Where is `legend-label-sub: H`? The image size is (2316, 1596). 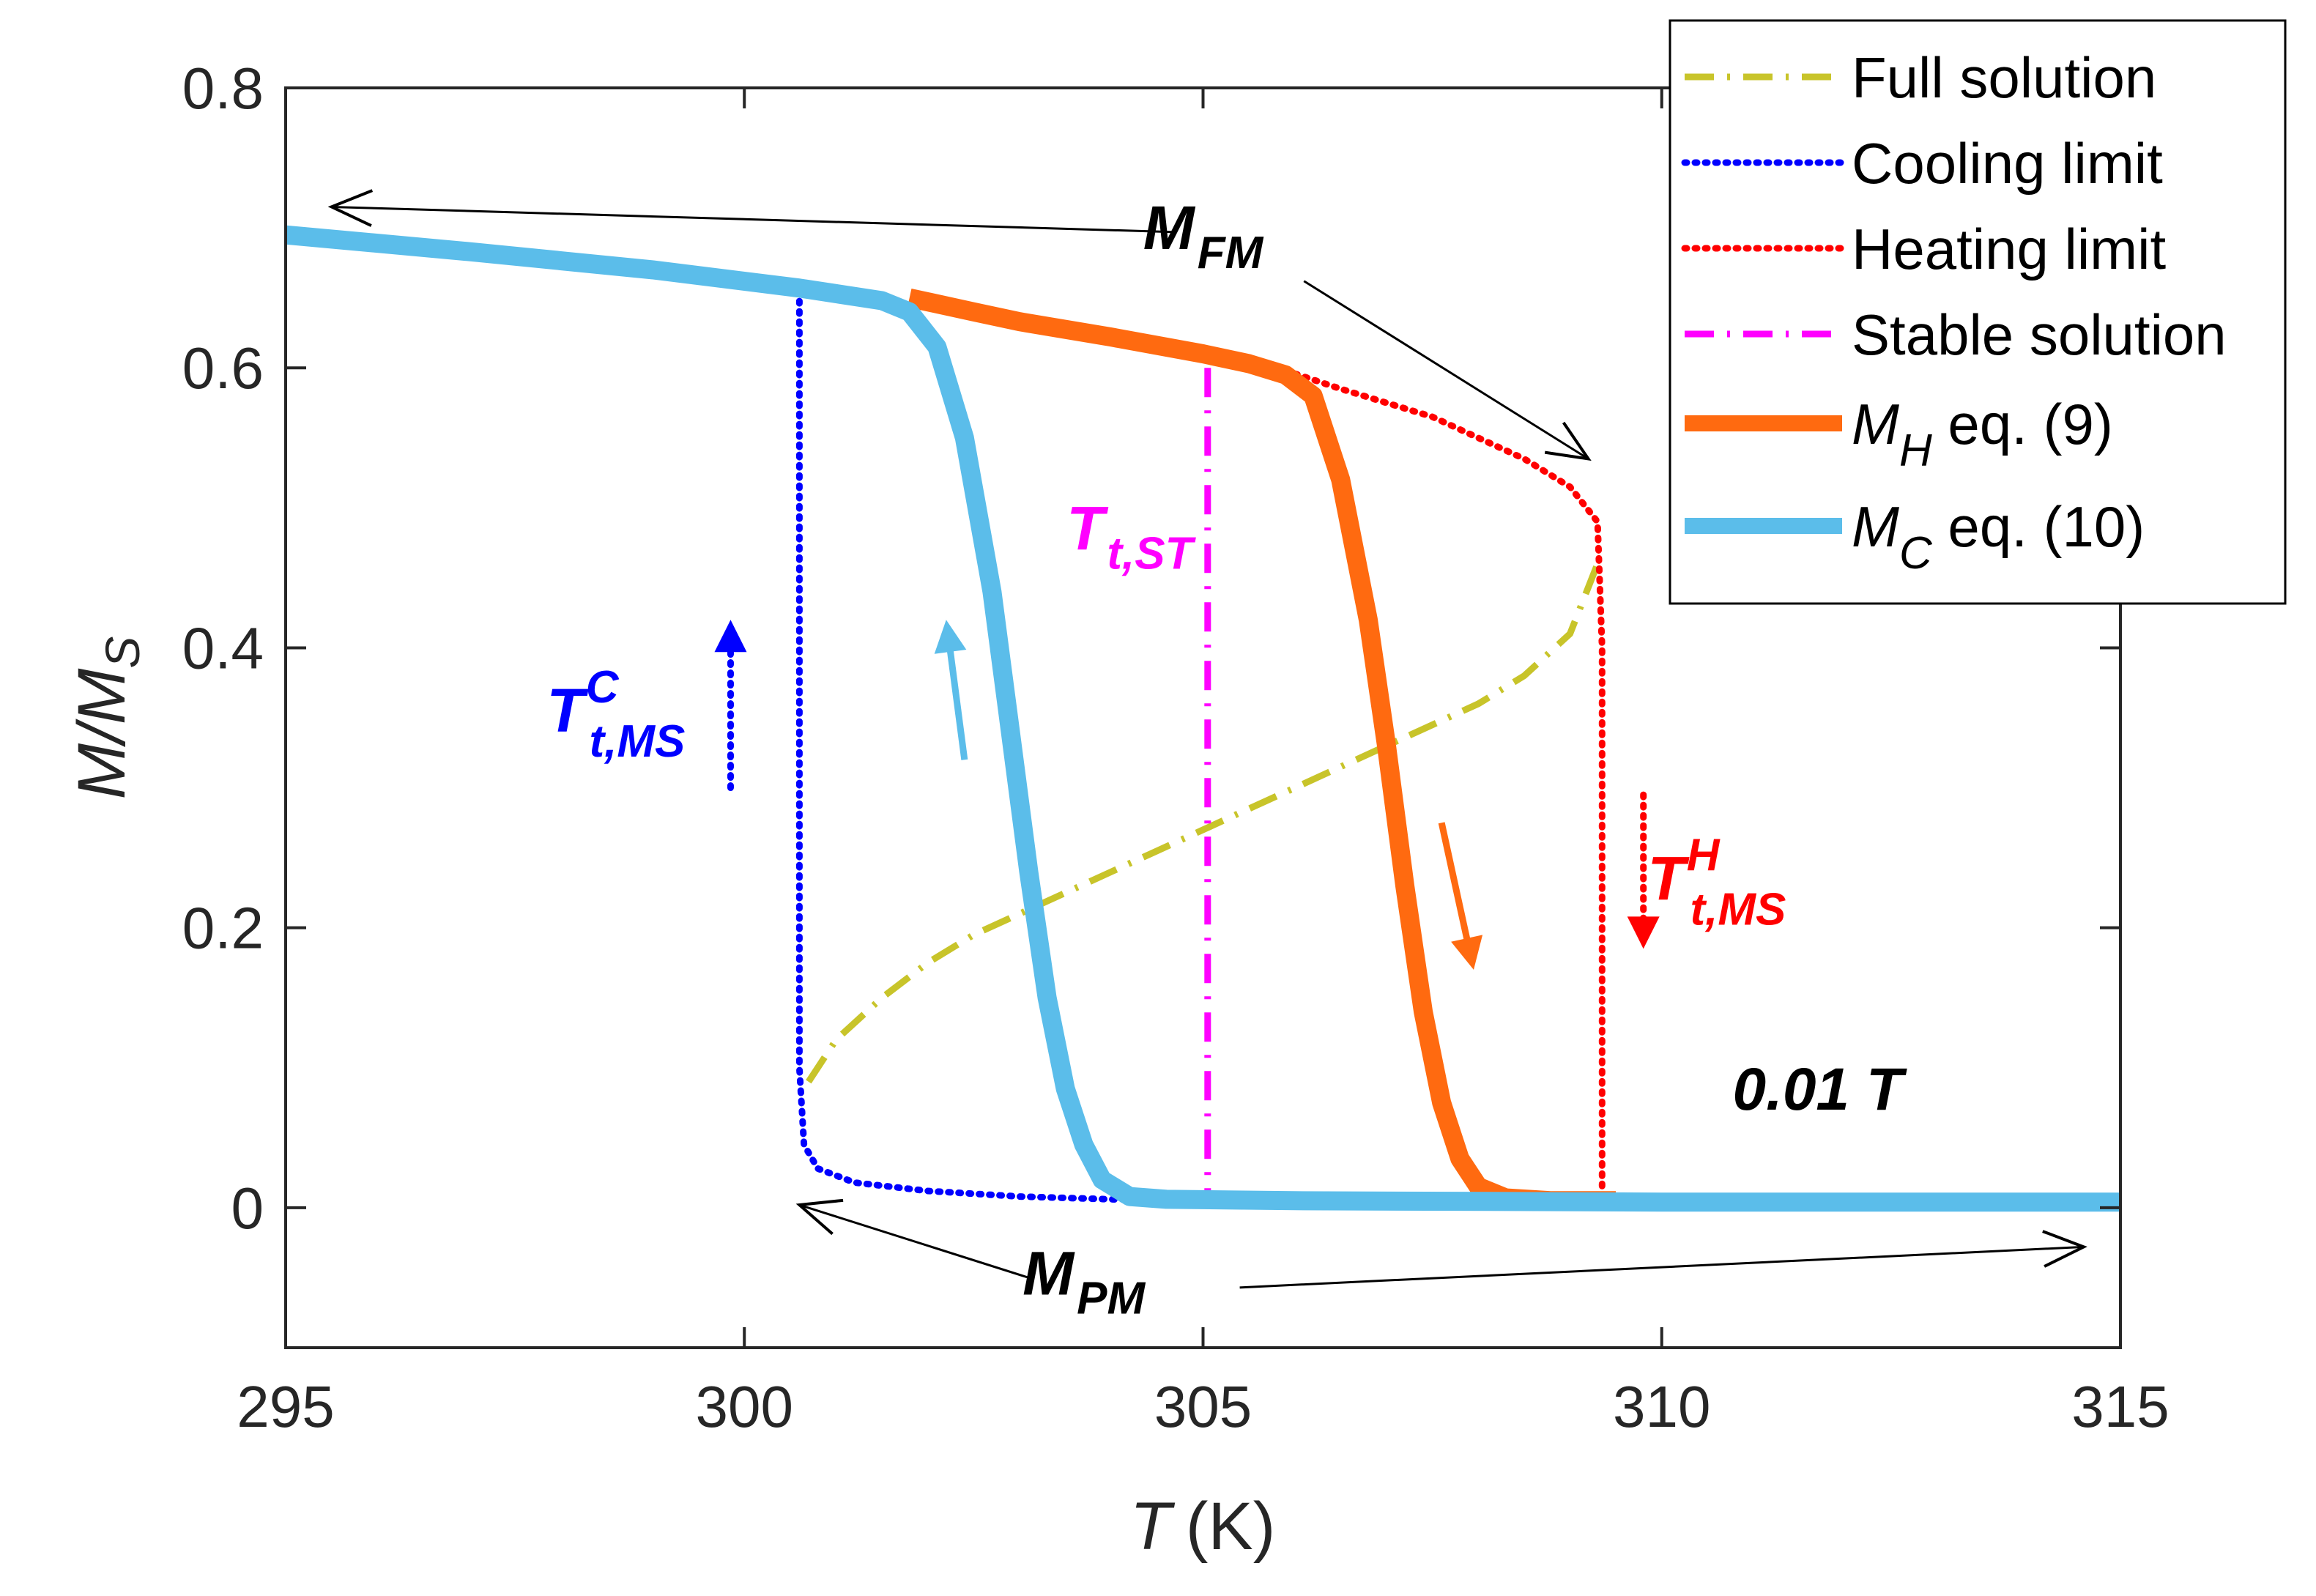
legend-label-sub: H is located at coordinates (1915, 451).